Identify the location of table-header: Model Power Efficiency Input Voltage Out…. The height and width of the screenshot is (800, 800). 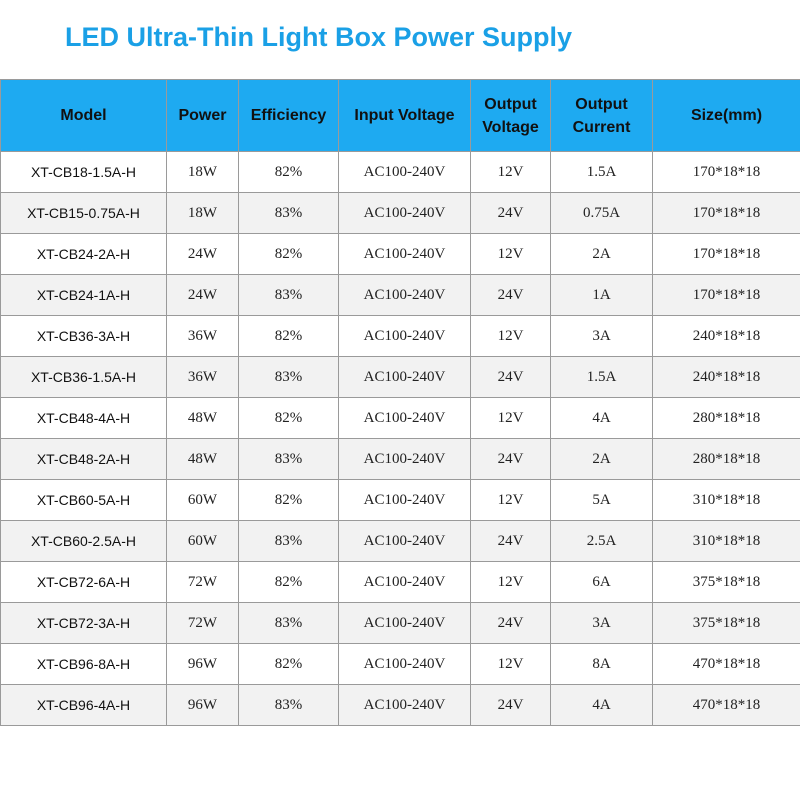
(400, 115).